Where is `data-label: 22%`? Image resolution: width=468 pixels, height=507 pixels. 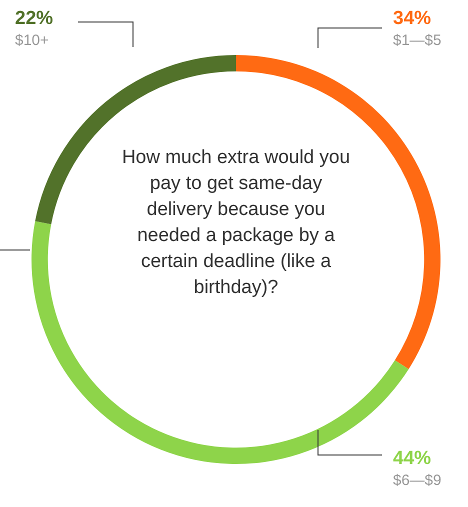
data-label: 22% is located at coordinates (34, 18).